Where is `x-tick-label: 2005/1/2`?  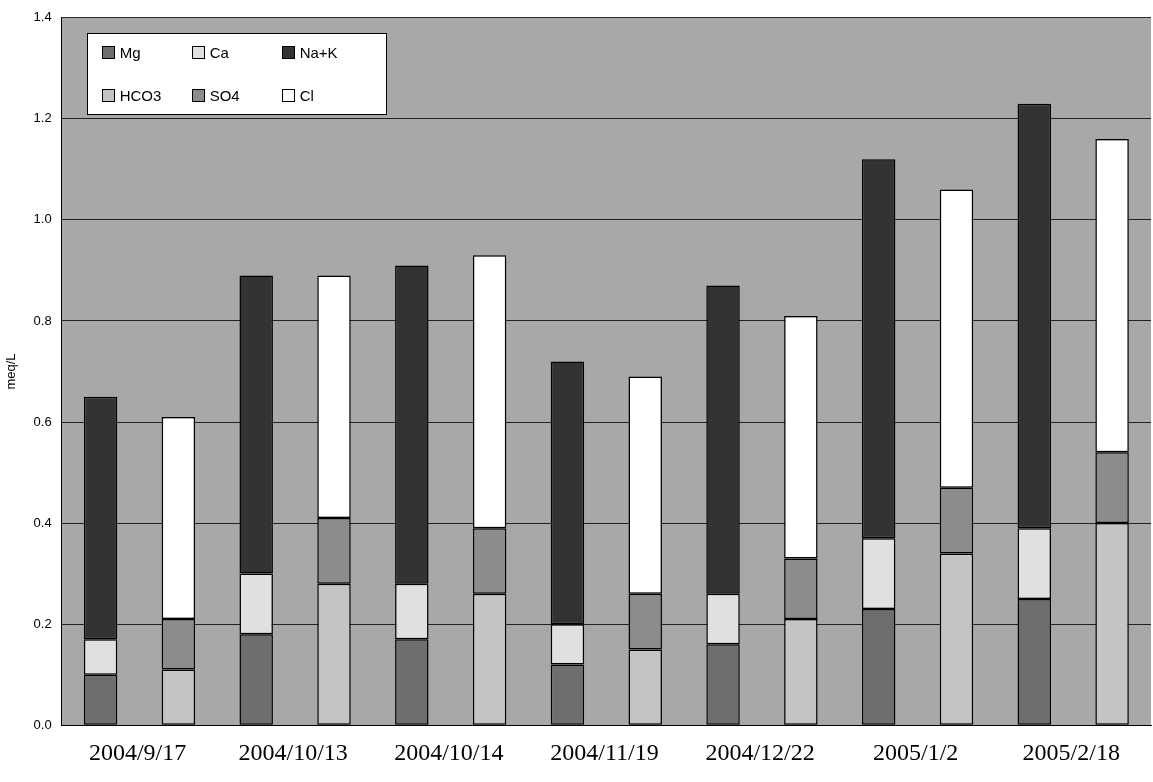
x-tick-label: 2005/1/2 is located at coordinates (916, 751).